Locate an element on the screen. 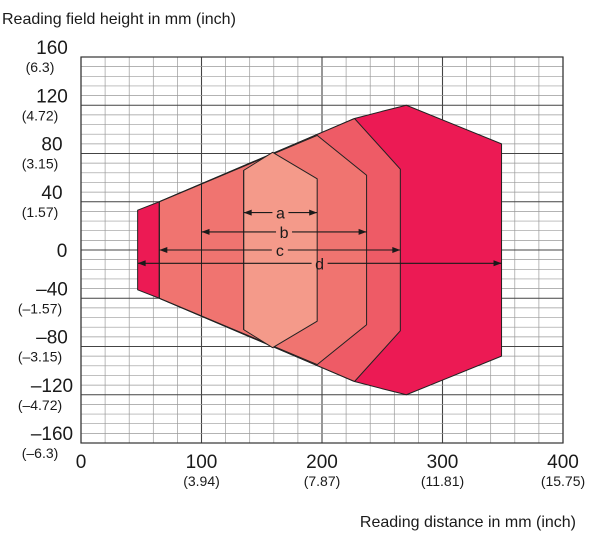 The height and width of the screenshot is (533, 592). x-tick-sublabel: (11.81) is located at coordinates (442, 481).